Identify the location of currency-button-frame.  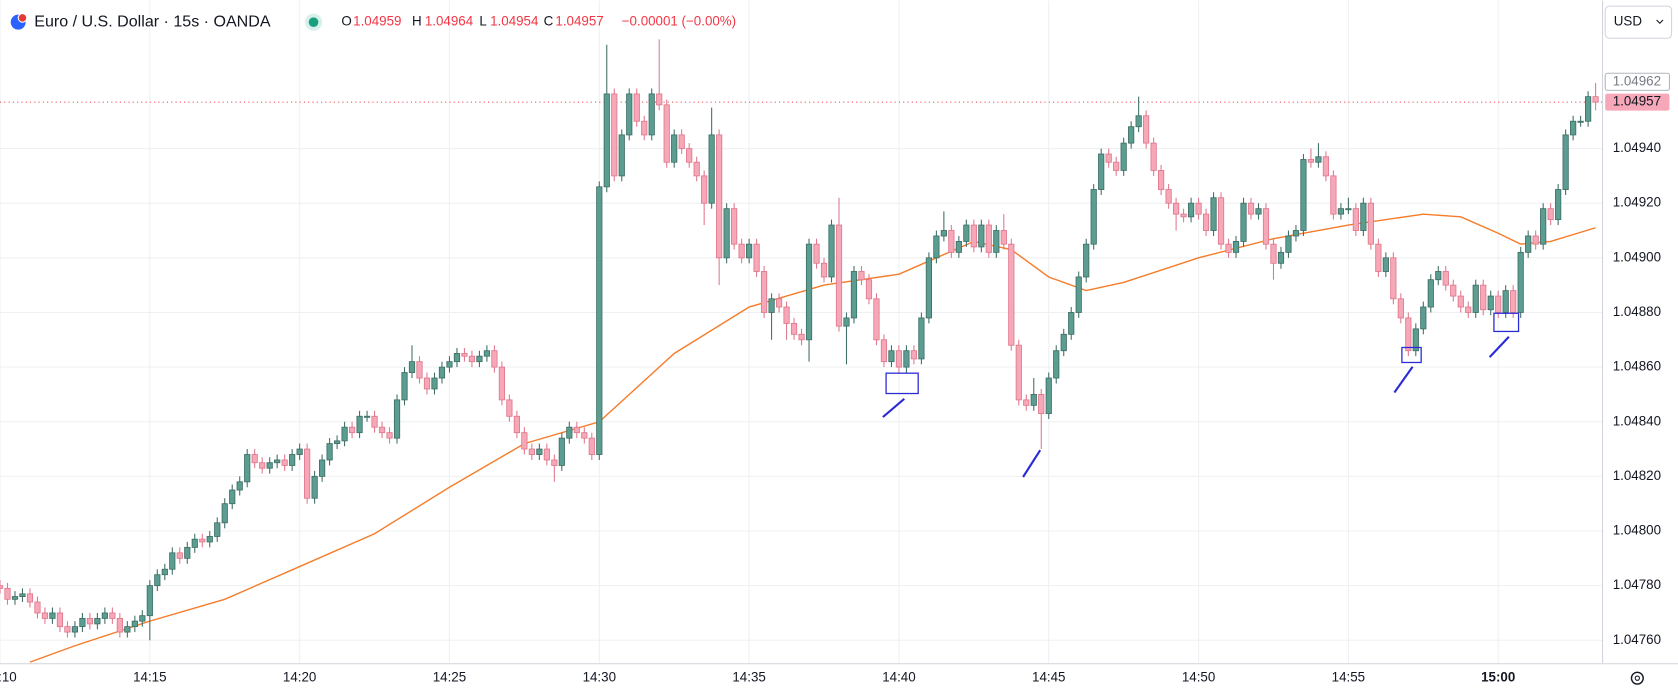
(1638, 22).